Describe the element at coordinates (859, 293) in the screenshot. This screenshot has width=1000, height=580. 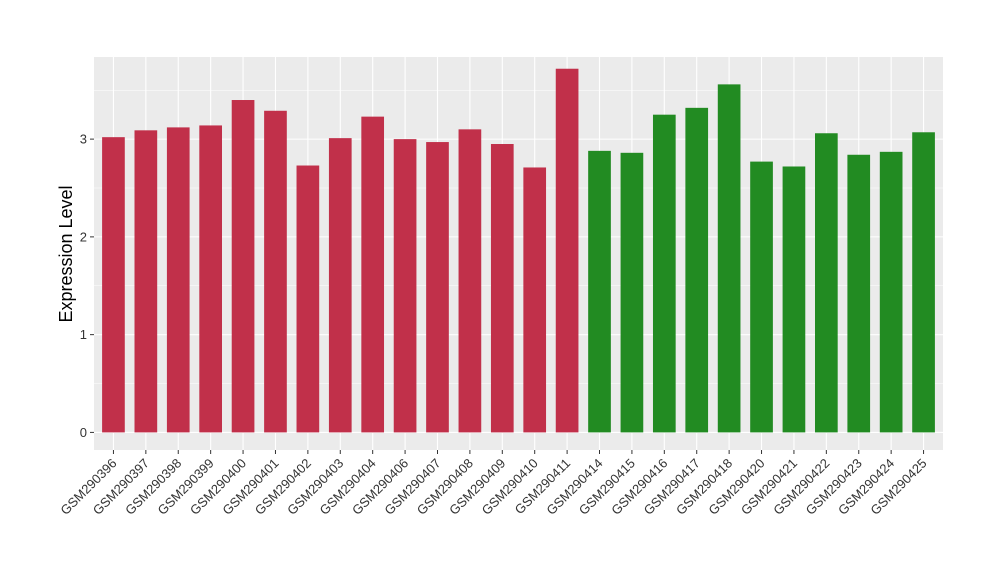
I see `bar-GSM290423` at that location.